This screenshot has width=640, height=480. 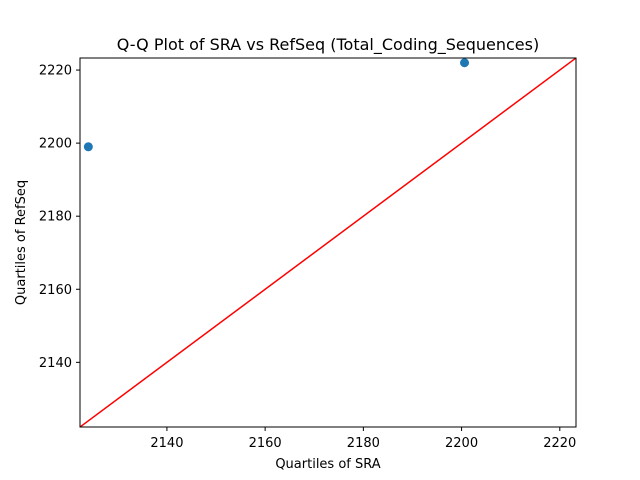 What do you see at coordinates (21, 242) in the screenshot?
I see `y-axis-label: Quartiles of RefSeq` at bounding box center [21, 242].